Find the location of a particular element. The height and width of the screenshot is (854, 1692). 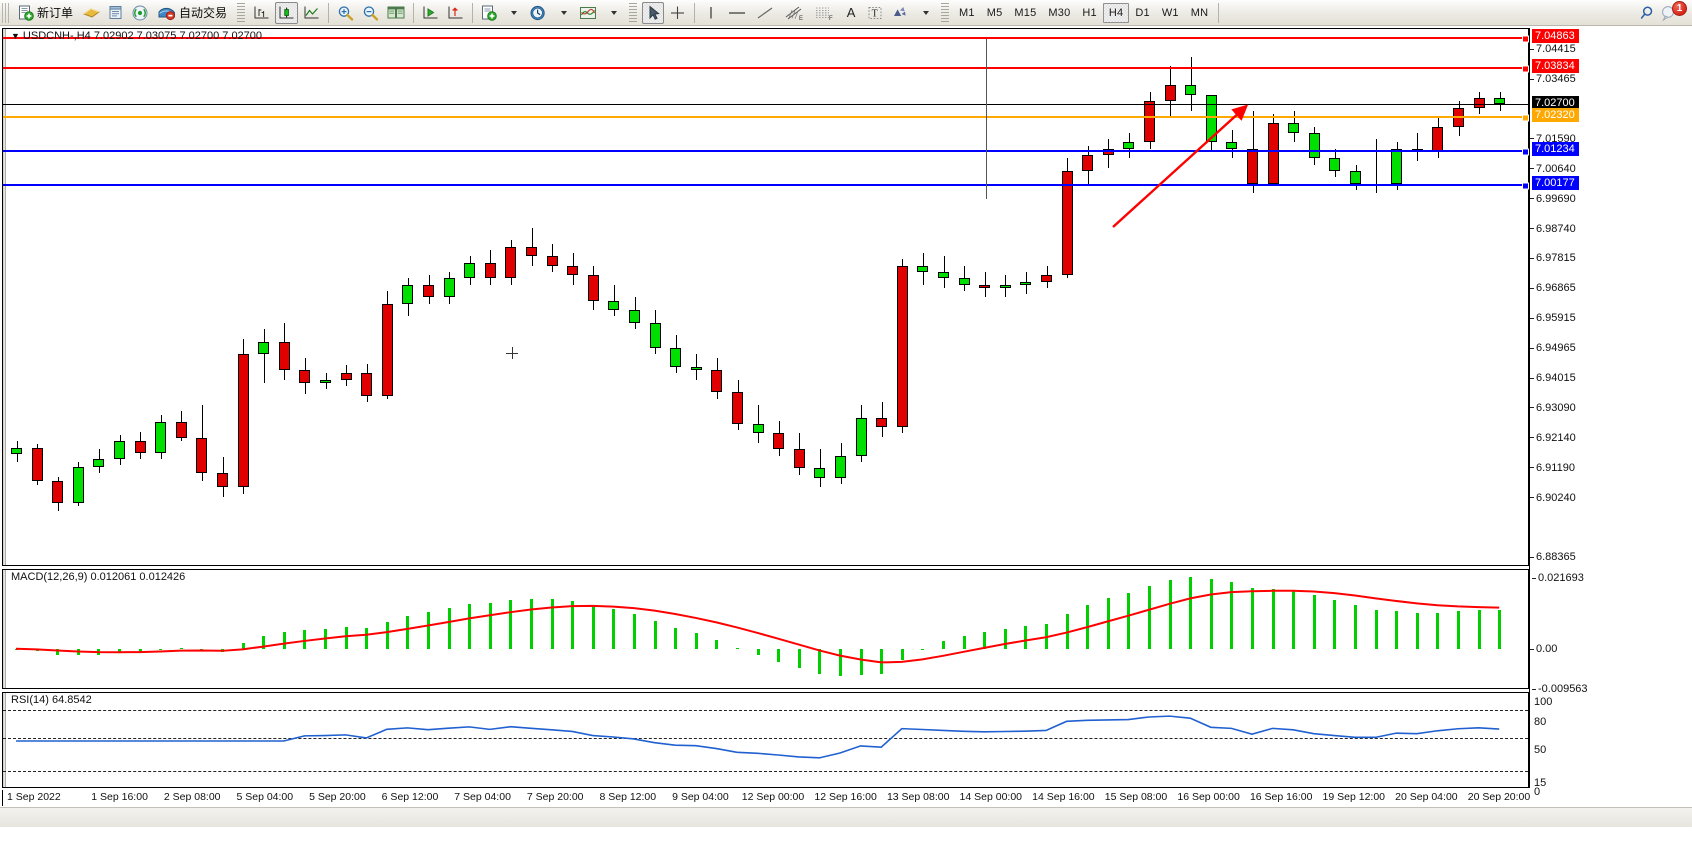

price-axis-tick-label: 7.04415 is located at coordinates (1556, 49).